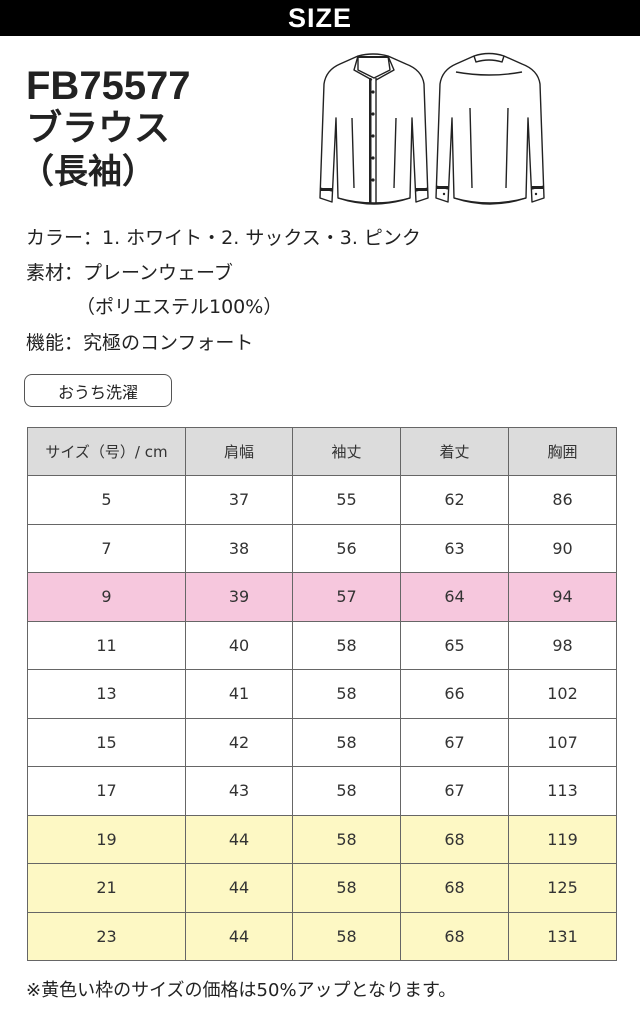 The image size is (640, 1024). Describe the element at coordinates (106, 645) in the screenshot. I see `cell-size: 11` at that location.